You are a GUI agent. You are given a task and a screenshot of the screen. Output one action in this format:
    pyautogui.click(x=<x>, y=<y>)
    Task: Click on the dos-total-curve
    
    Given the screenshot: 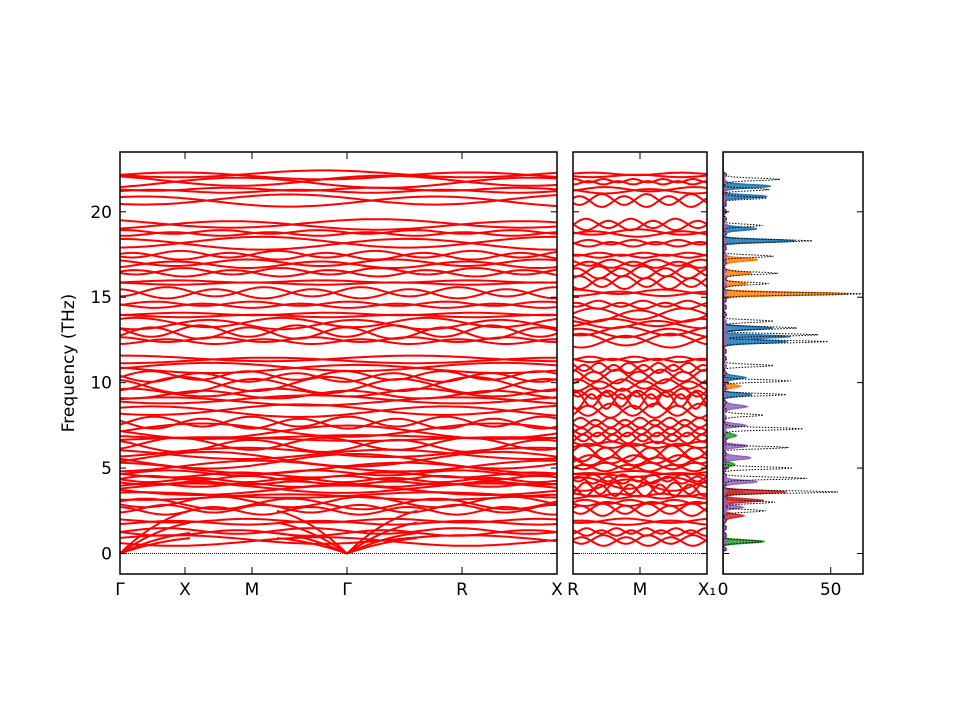 What is the action you would take?
    pyautogui.click(x=793, y=363)
    